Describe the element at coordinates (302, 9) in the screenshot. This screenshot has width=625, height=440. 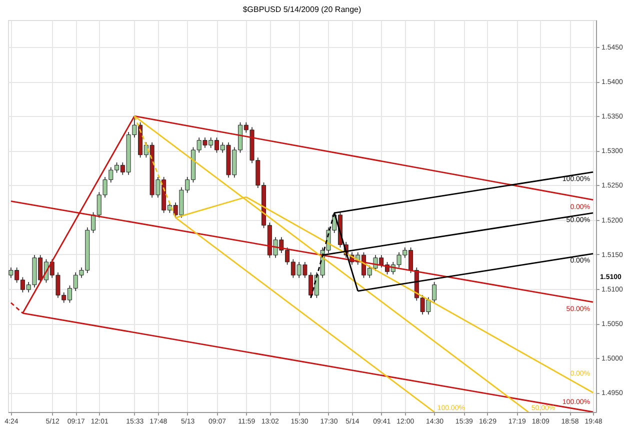
I see `chart-title: $GBPUSD 5/14/2009 (20 Range)` at that location.